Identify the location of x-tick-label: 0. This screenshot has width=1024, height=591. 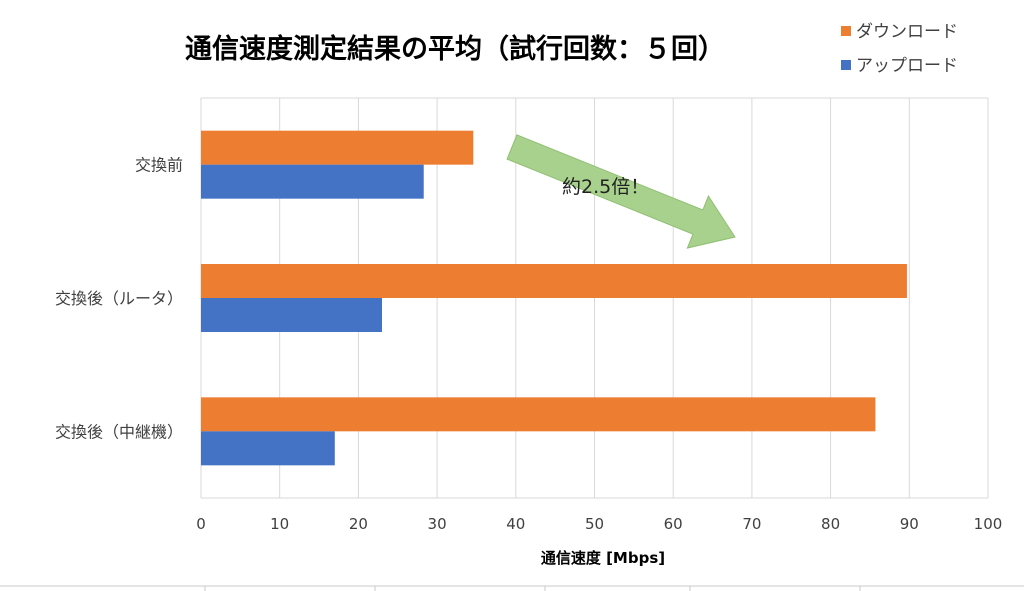
(201, 524).